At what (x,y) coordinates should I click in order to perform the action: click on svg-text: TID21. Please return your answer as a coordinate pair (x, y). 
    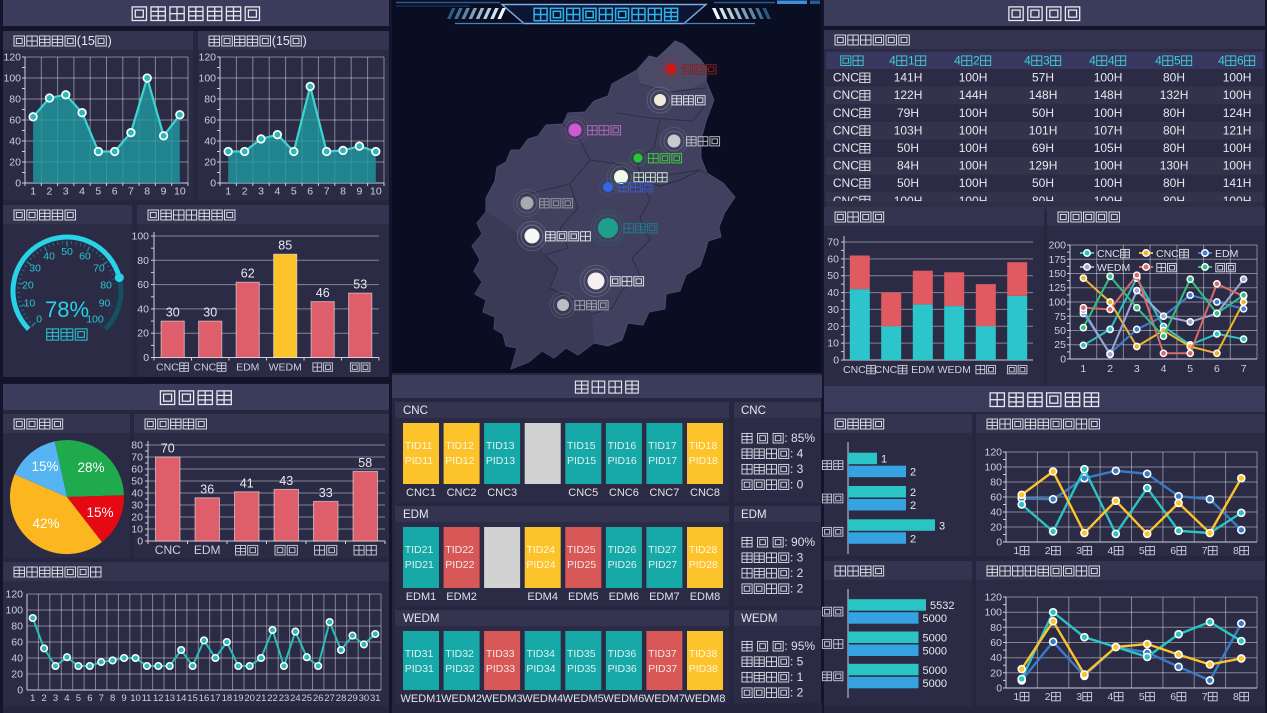
    Looking at the image, I should click on (419, 550).